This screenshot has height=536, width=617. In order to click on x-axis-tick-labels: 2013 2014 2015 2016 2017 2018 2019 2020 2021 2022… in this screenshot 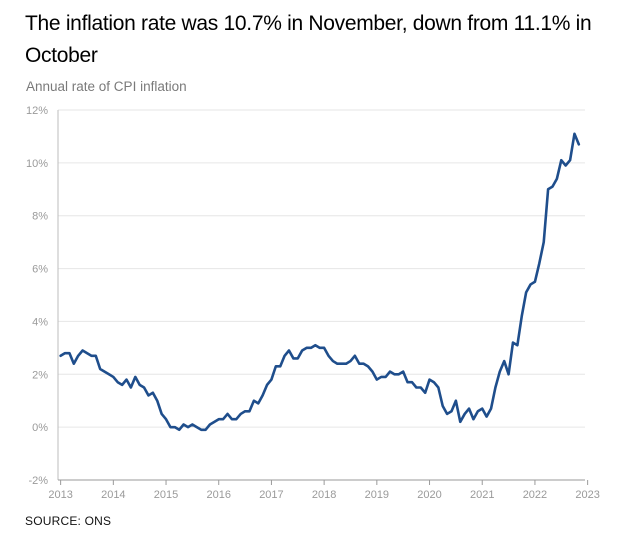, I will do `click(323, 494)`.